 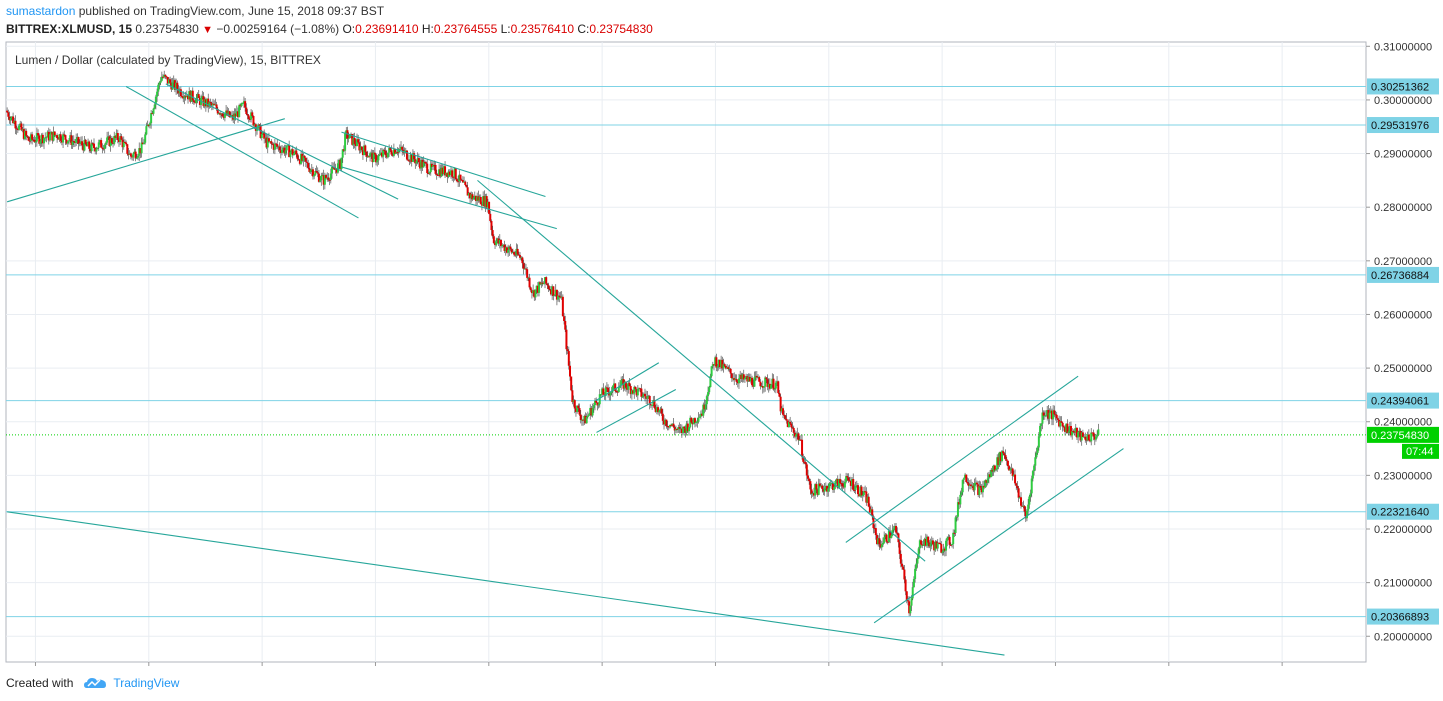 I want to click on time-axis: 67891011121314151617, so click(x=660, y=664).